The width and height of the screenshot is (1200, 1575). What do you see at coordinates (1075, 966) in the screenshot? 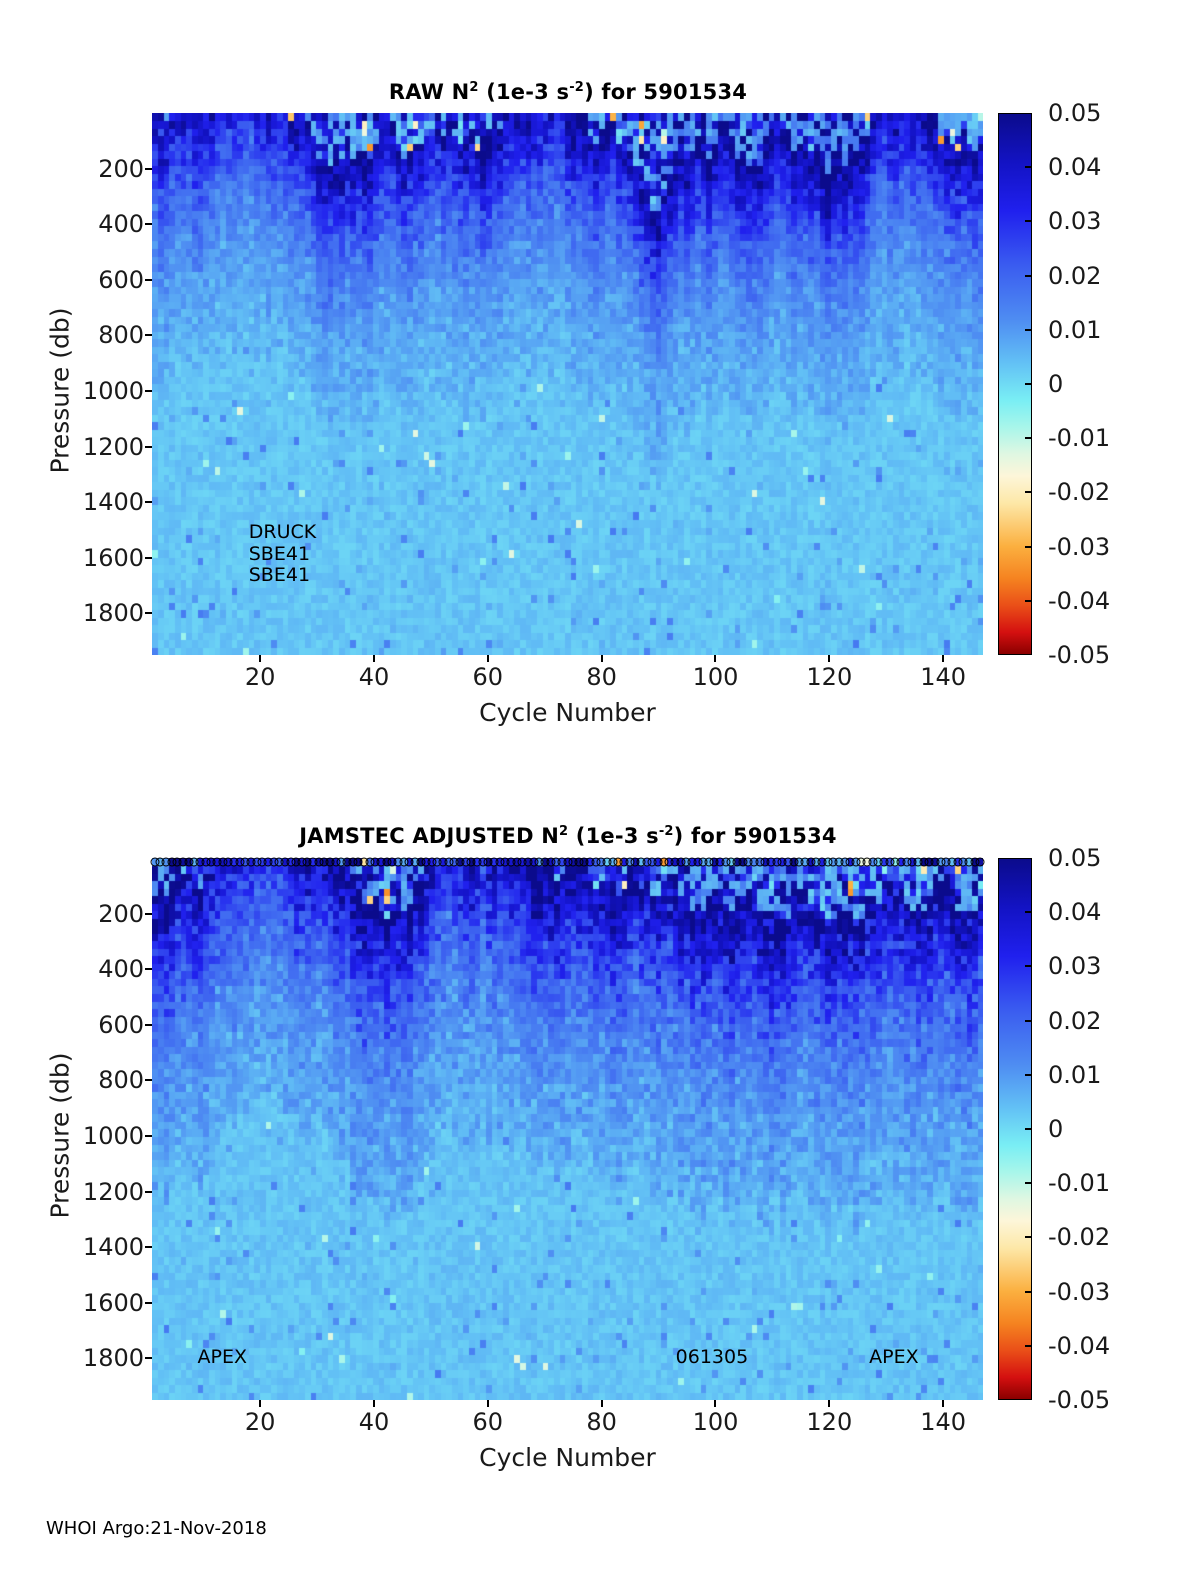
I see `colorbar-tick-label: 0.03` at bounding box center [1075, 966].